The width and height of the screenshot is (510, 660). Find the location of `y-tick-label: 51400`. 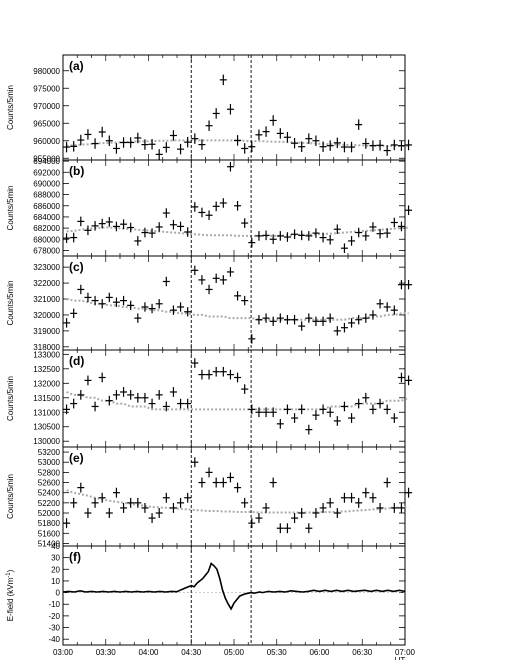

y-tick-label: 51400 is located at coordinates (49, 543).